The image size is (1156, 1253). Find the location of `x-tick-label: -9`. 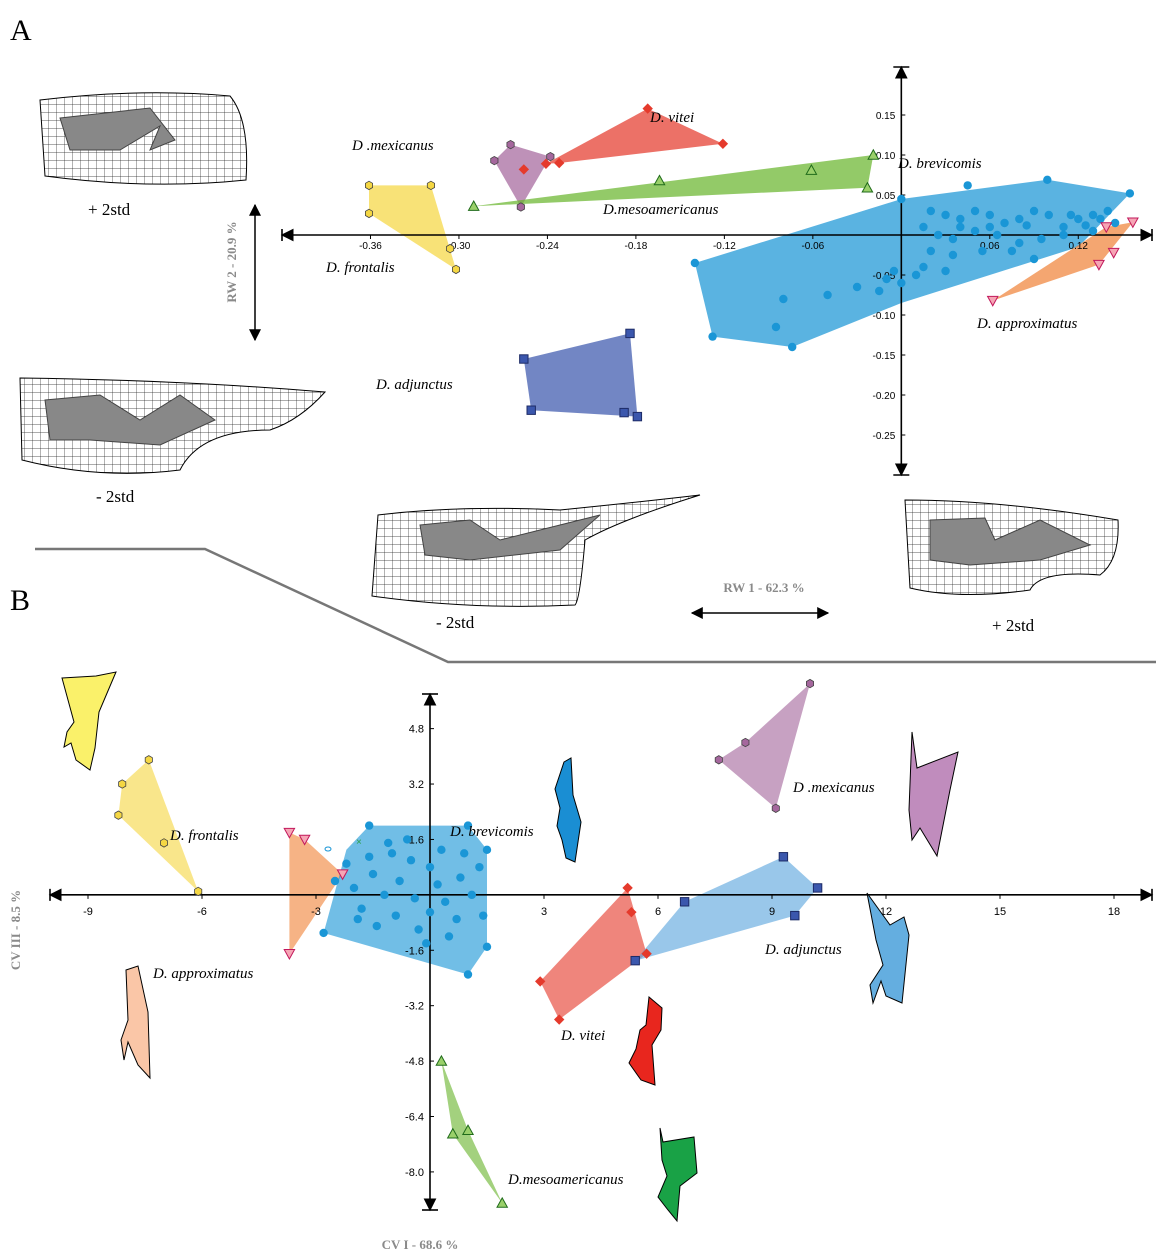

x-tick-label: -9 is located at coordinates (88, 912).